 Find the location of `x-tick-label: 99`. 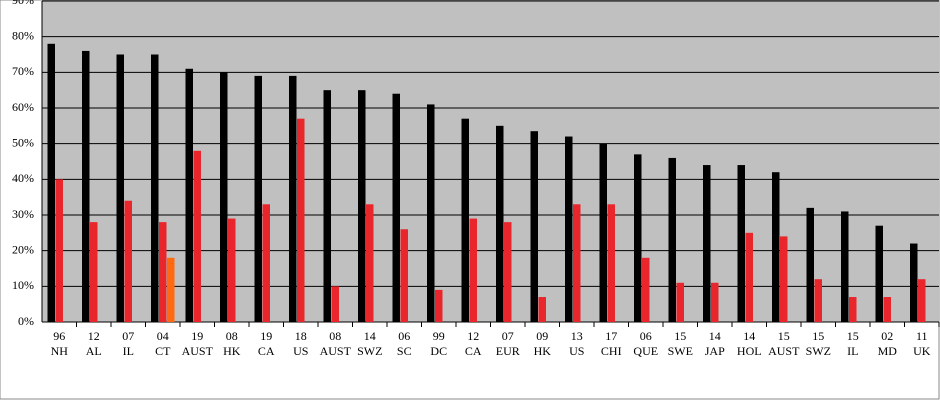

x-tick-label: 99 is located at coordinates (439, 336).